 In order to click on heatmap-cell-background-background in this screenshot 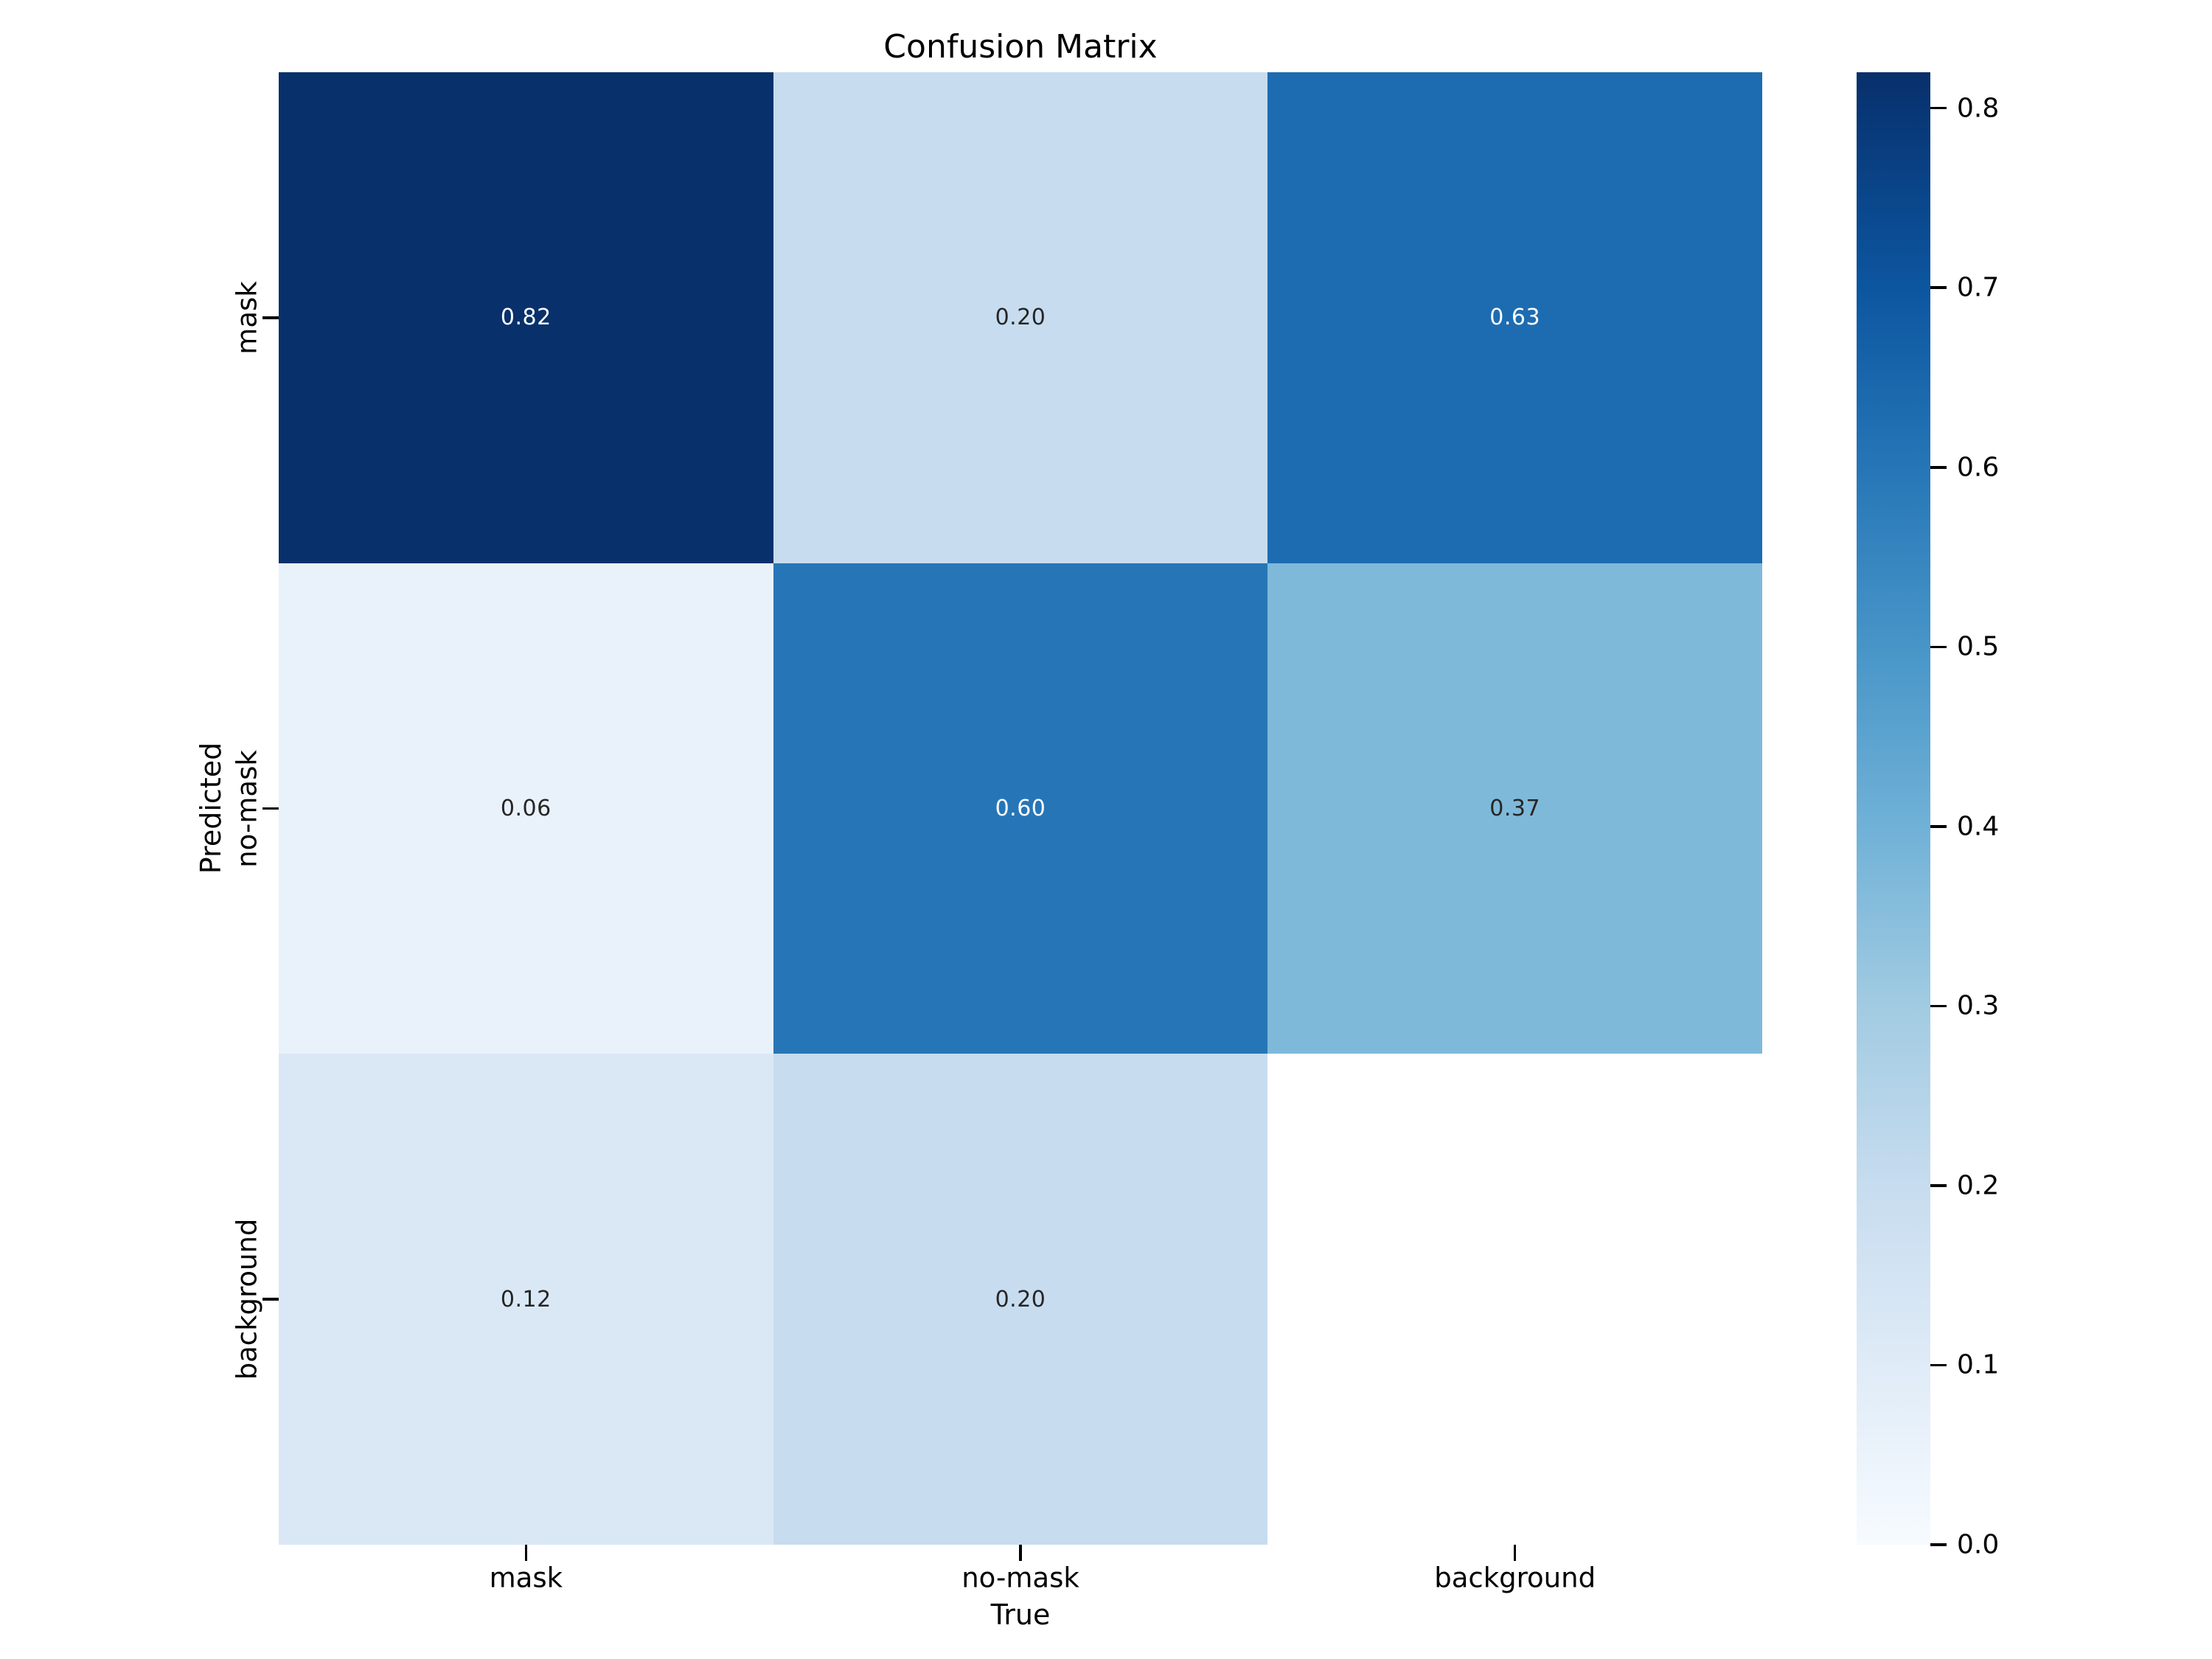, I will do `click(1514, 1299)`.